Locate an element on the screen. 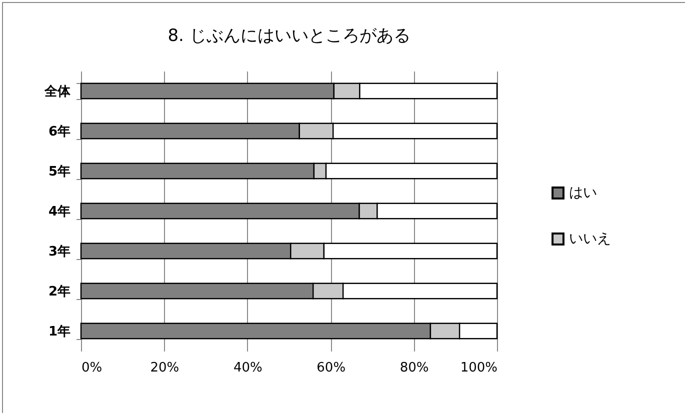  y-tick-label: 6年 is located at coordinates (59, 132).